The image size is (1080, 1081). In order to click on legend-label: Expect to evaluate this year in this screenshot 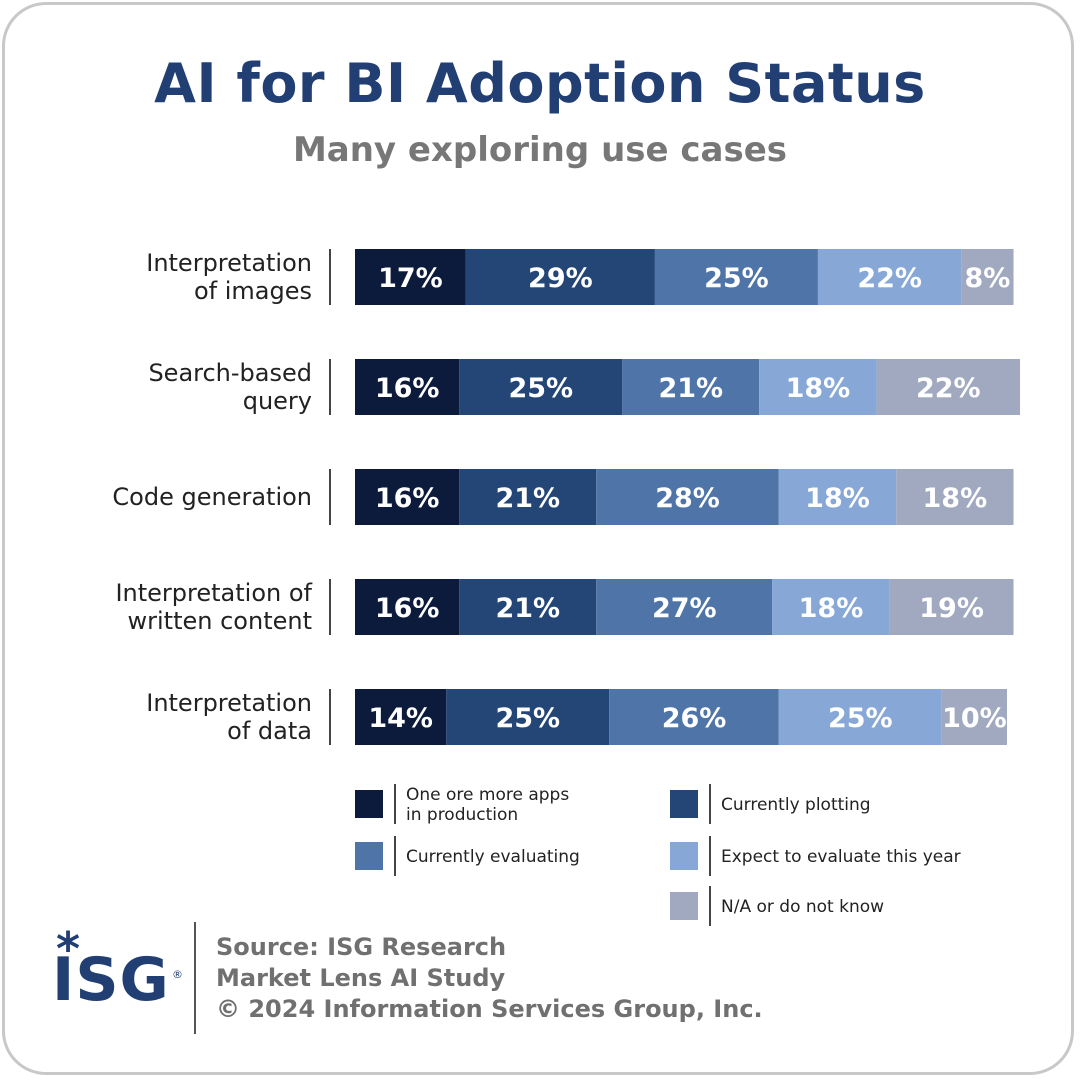, I will do `click(841, 857)`.